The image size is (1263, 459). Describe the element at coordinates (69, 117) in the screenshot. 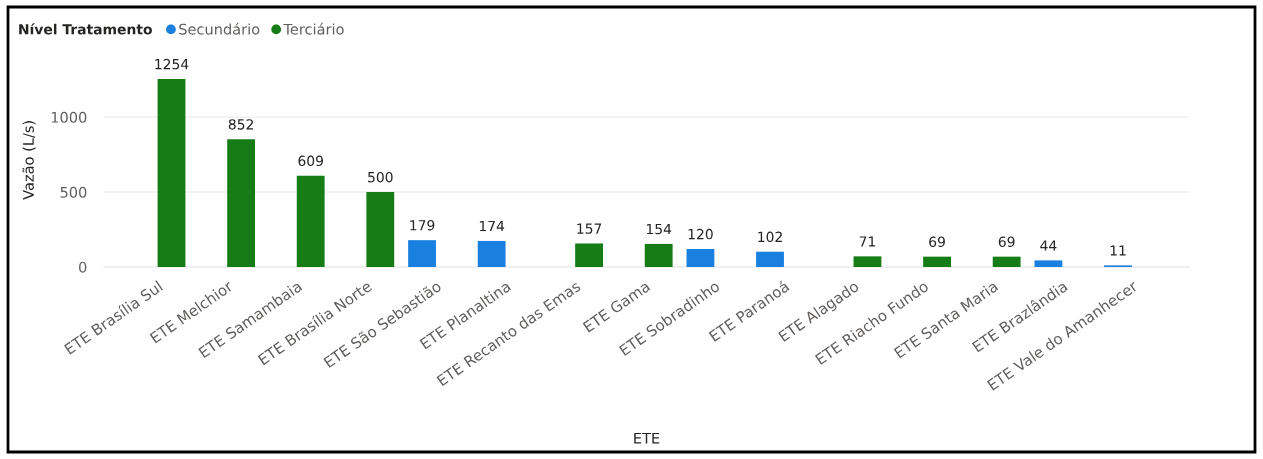

I see `y-tick-label: 1000` at that location.